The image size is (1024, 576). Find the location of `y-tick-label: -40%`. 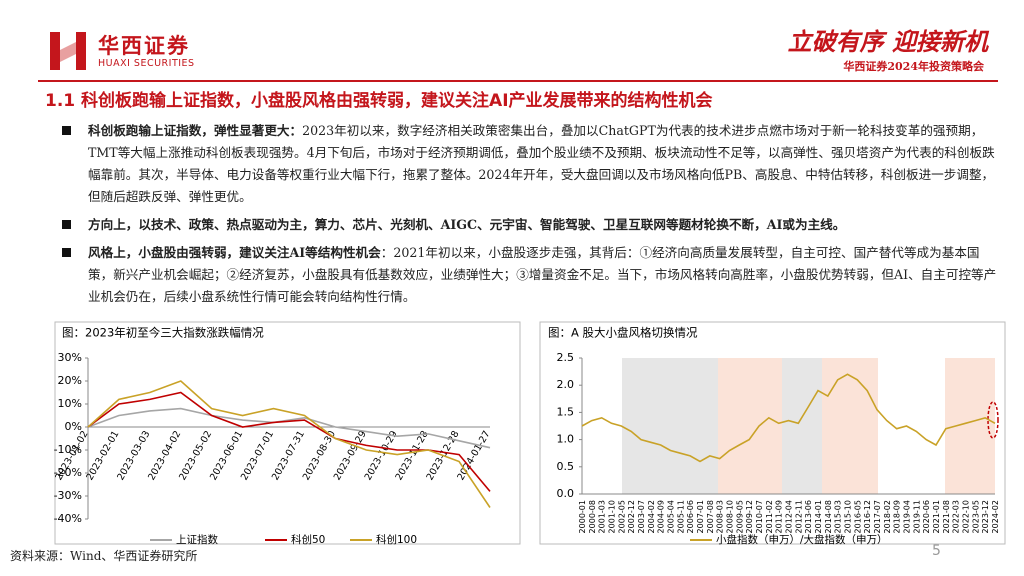

y-tick-label: -40% is located at coordinates (68, 518).